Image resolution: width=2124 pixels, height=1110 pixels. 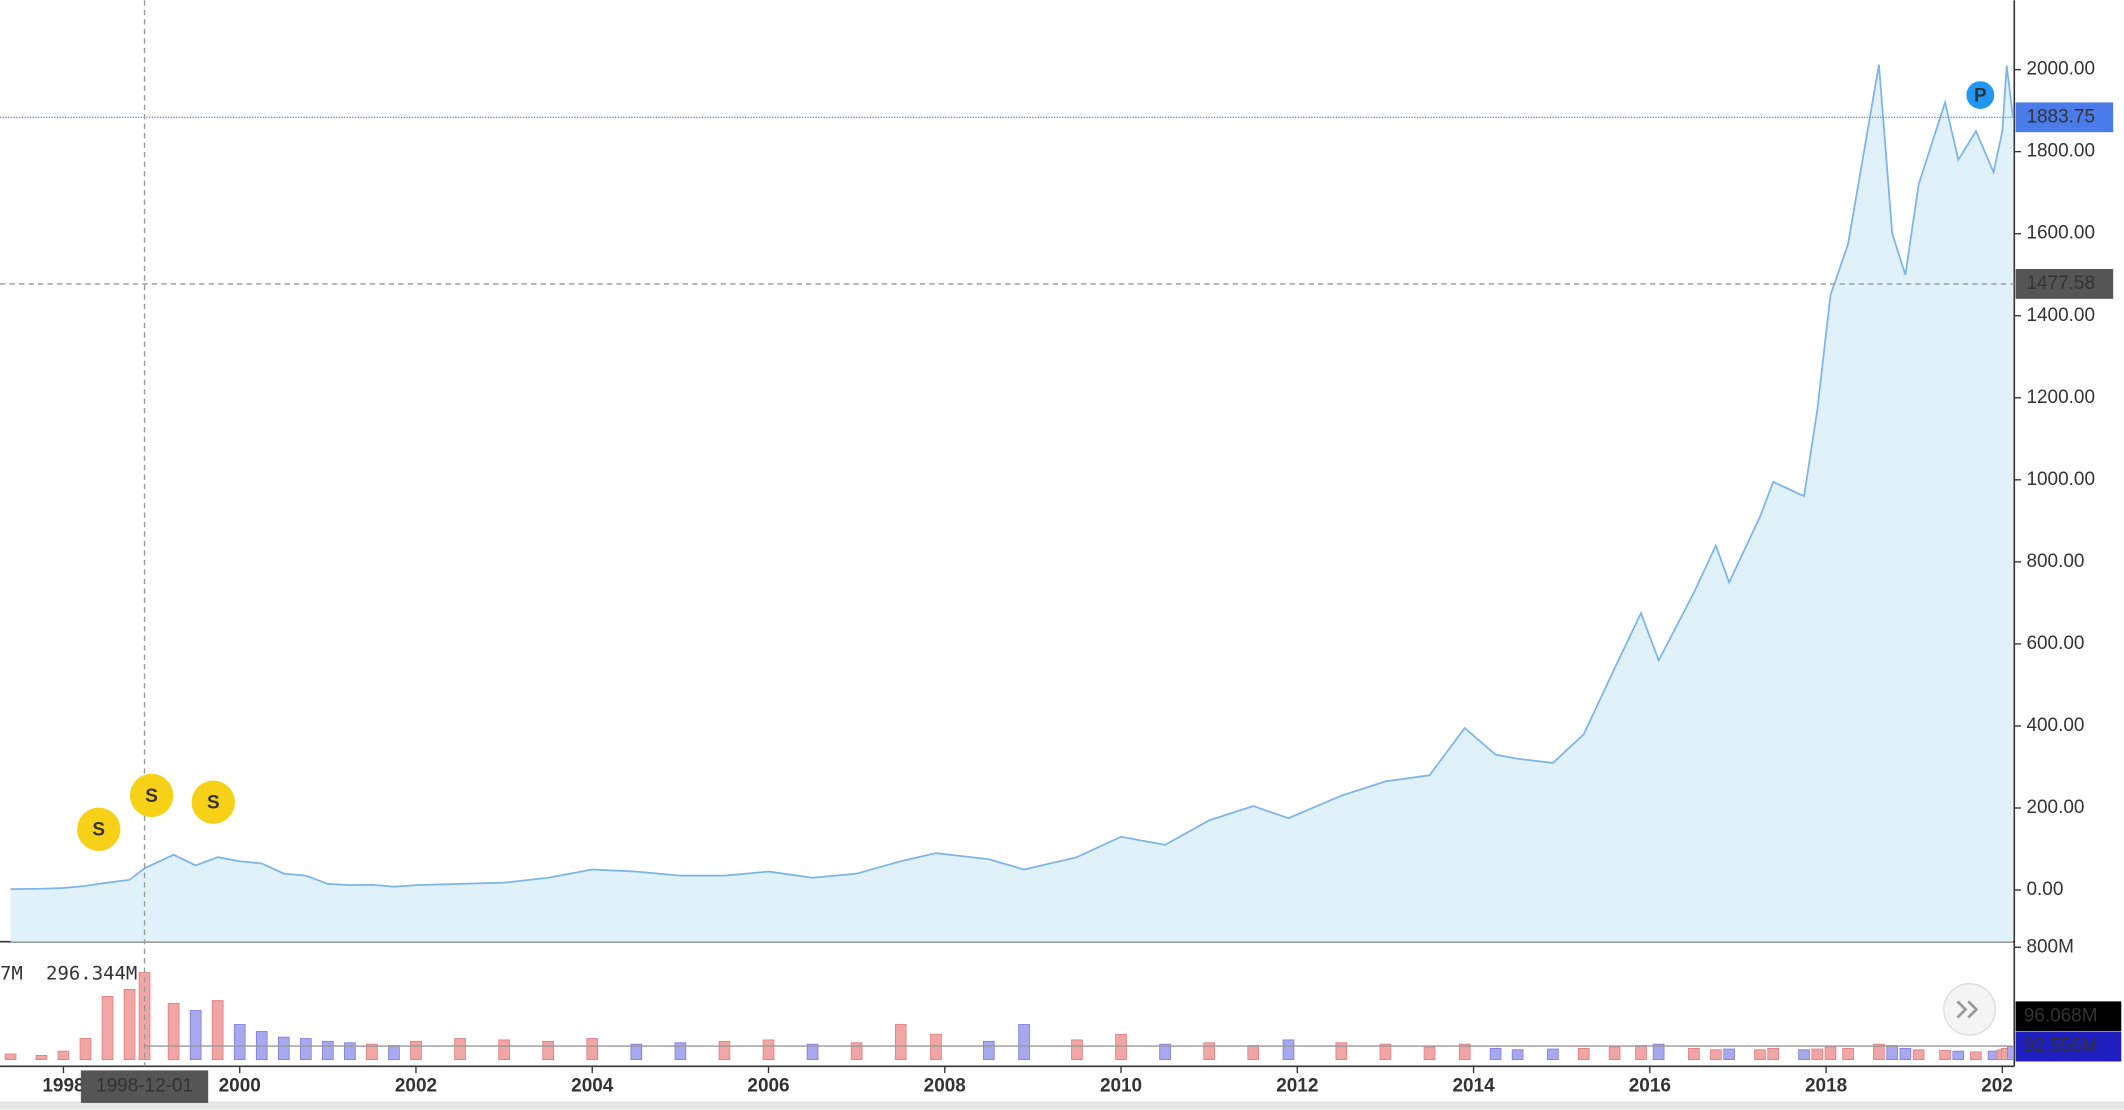 I want to click on scroll-icon, so click(x=1967, y=1009).